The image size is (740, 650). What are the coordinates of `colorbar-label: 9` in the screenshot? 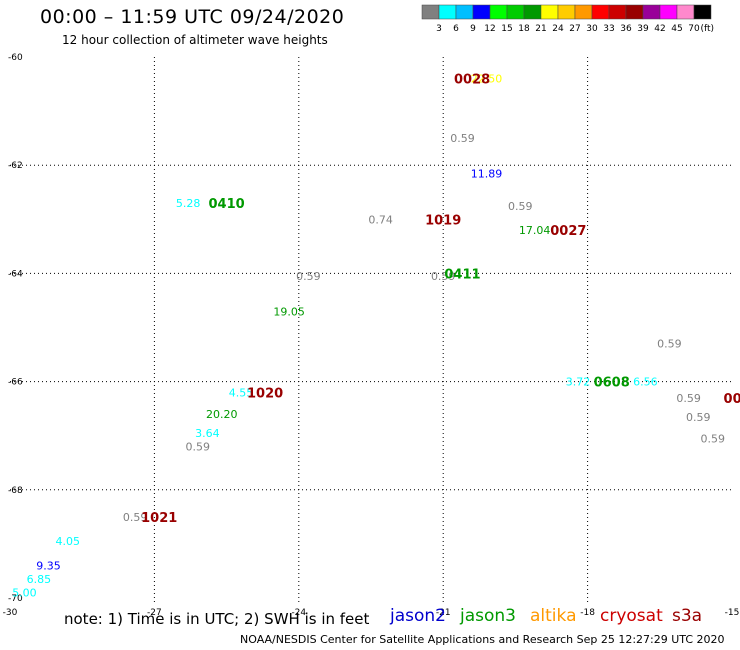 It's located at (473, 29).